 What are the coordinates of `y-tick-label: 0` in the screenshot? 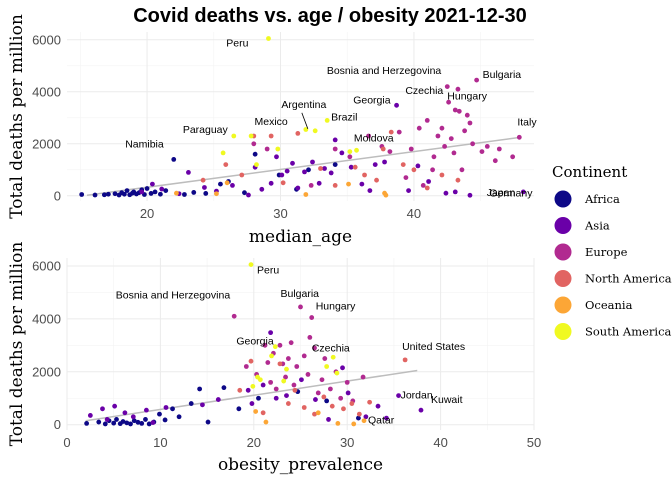 It's located at (57, 195).